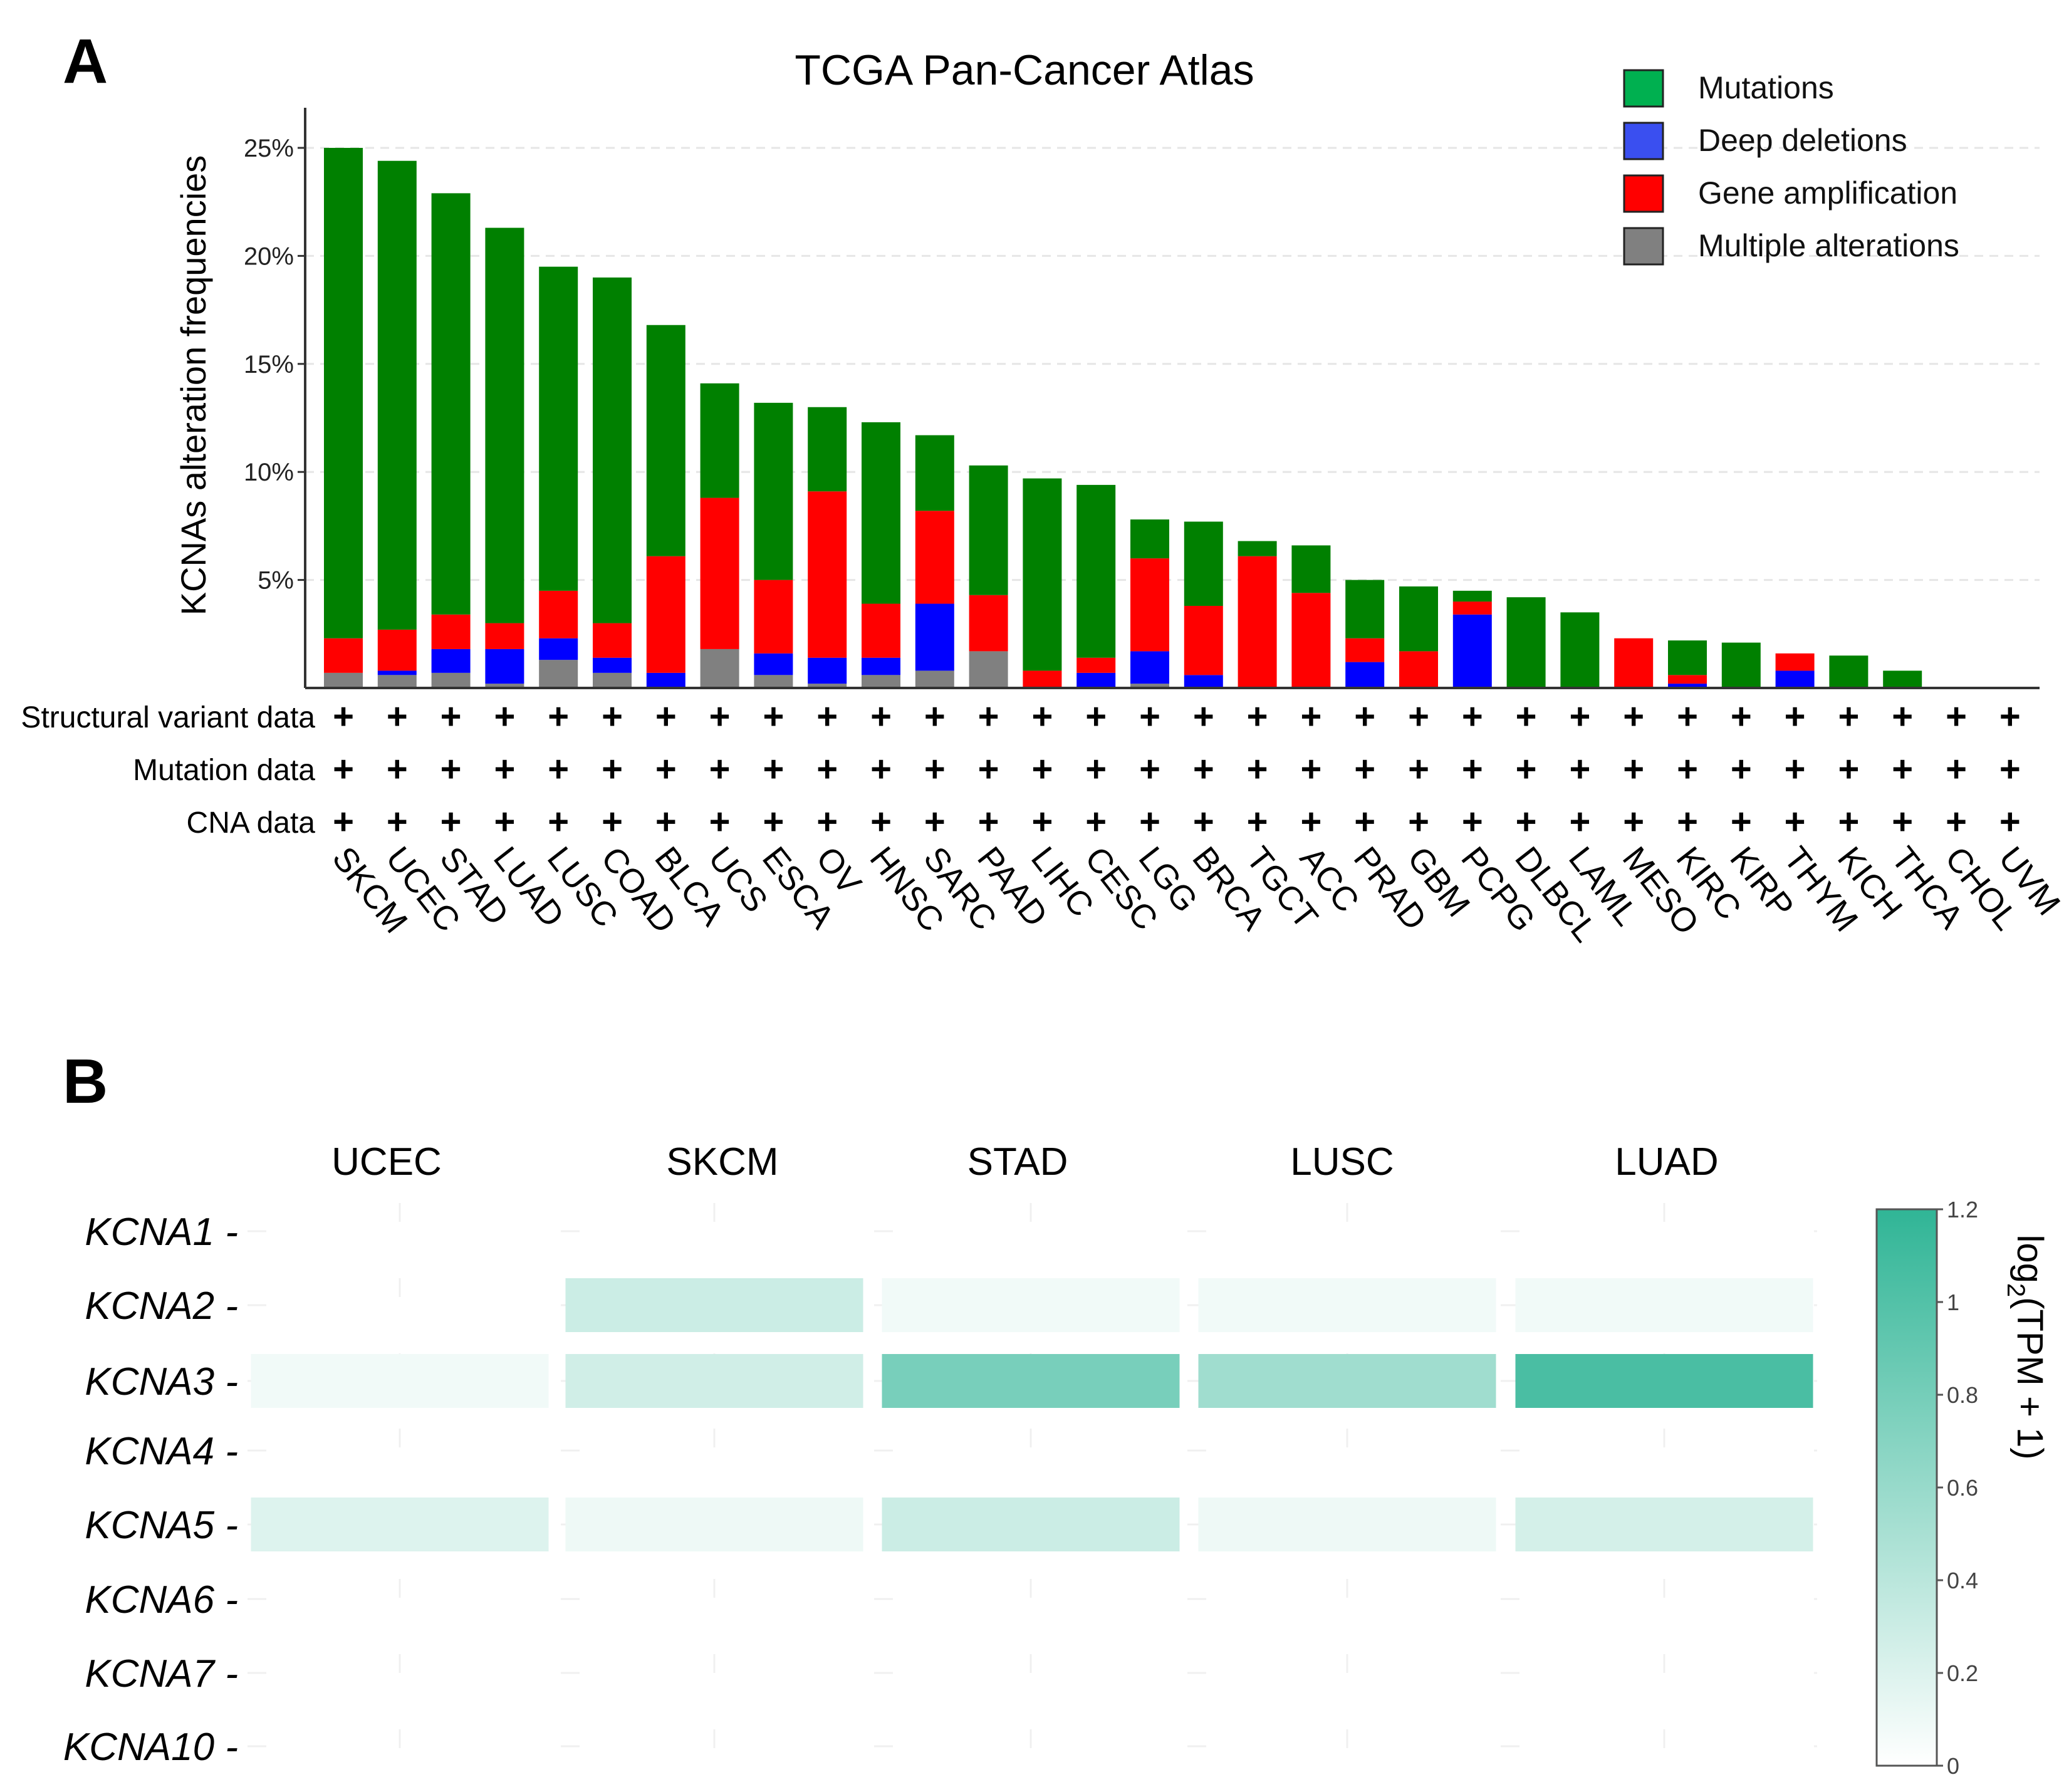  What do you see at coordinates (1149, 539) in the screenshot?
I see `bar-segment-lgg-mutations` at bounding box center [1149, 539].